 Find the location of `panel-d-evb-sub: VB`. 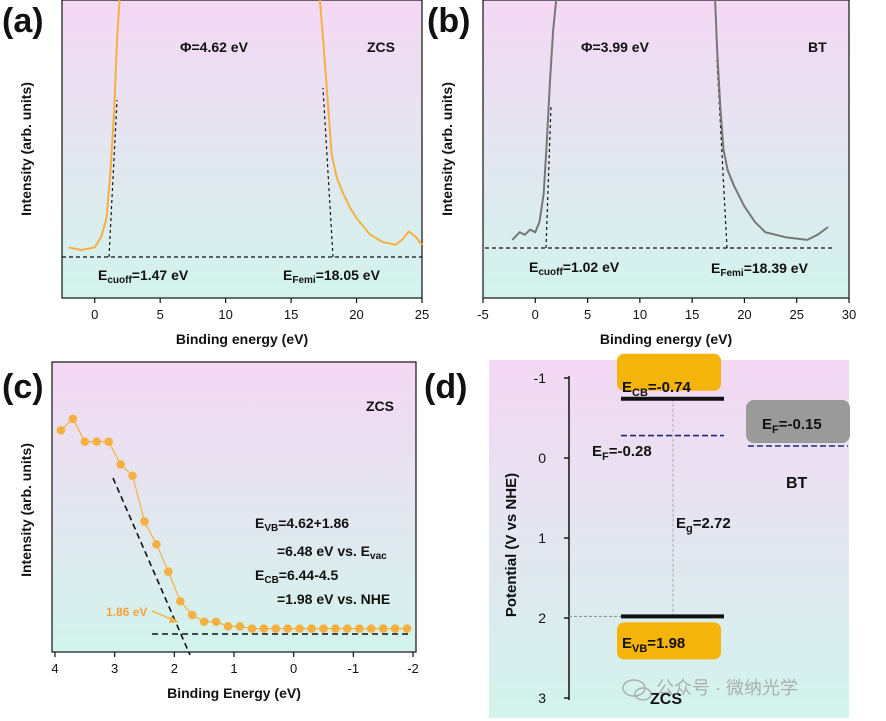

panel-d-evb-sub: VB is located at coordinates (639, 649).